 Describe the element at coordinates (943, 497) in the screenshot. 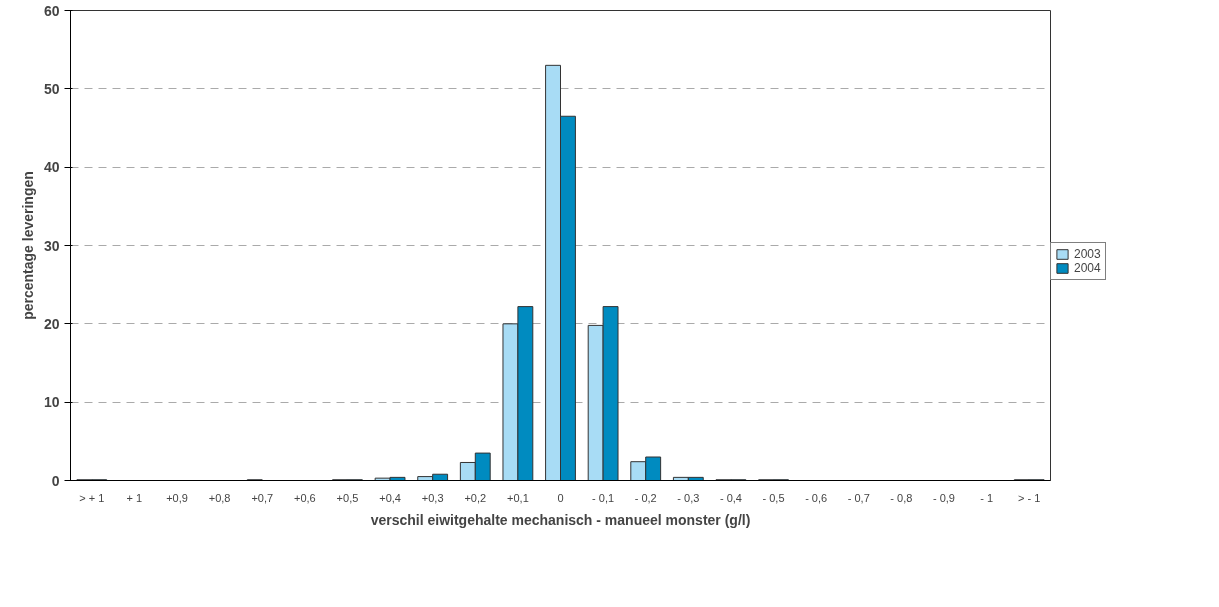

I see `x-tick-label: - 0,9` at that location.